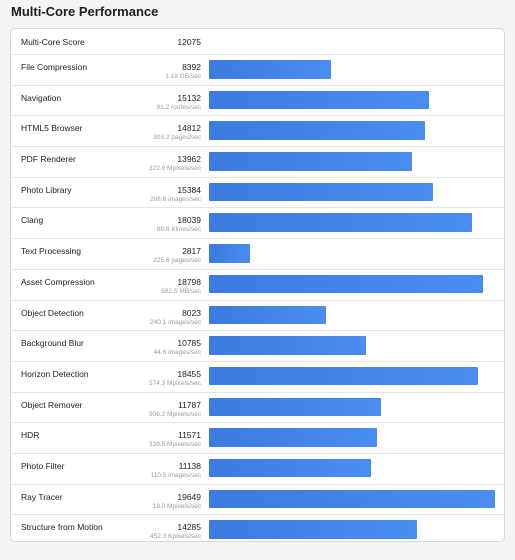 This screenshot has width=515, height=560. I want to click on benchmark-label: PDF Renderer, so click(48, 159).